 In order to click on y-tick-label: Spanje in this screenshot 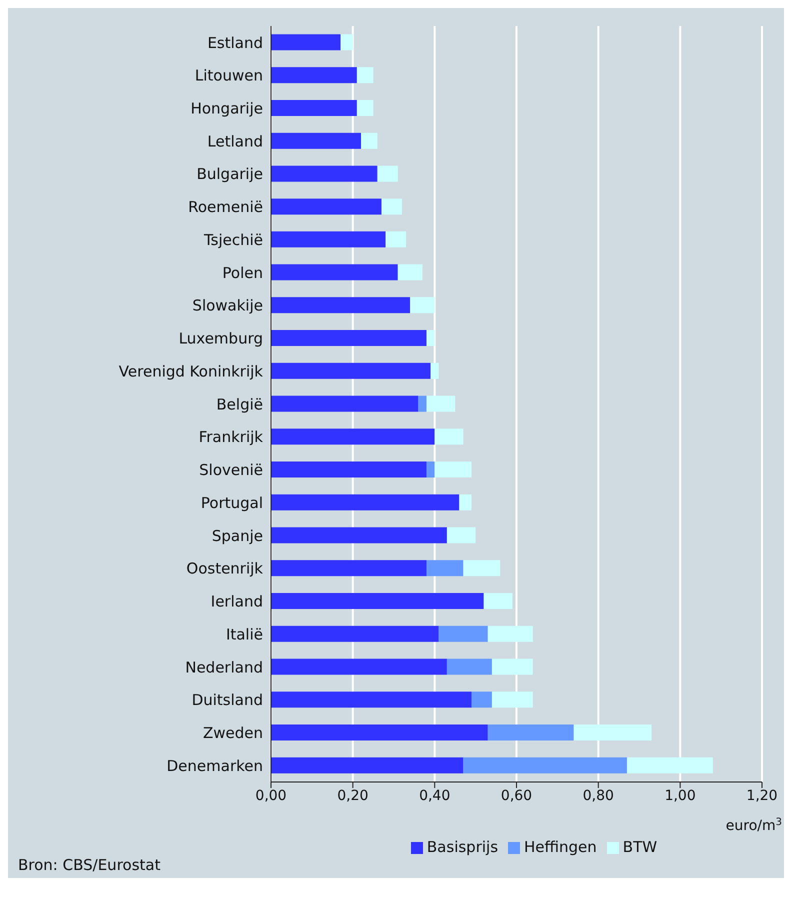, I will do `click(237, 535)`.